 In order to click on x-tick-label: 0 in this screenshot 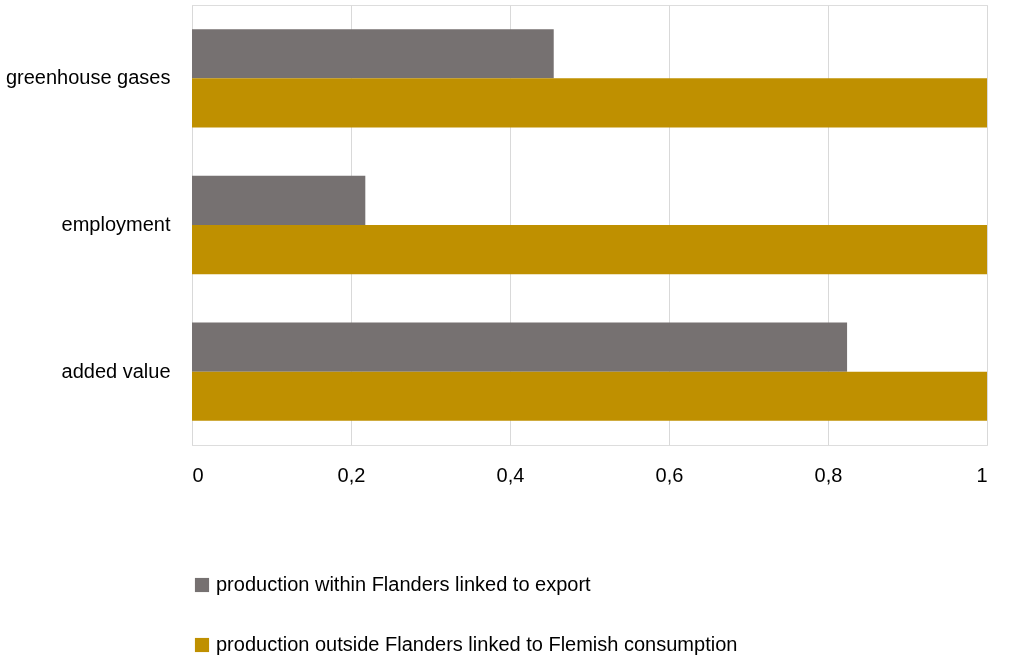, I will do `click(198, 474)`.